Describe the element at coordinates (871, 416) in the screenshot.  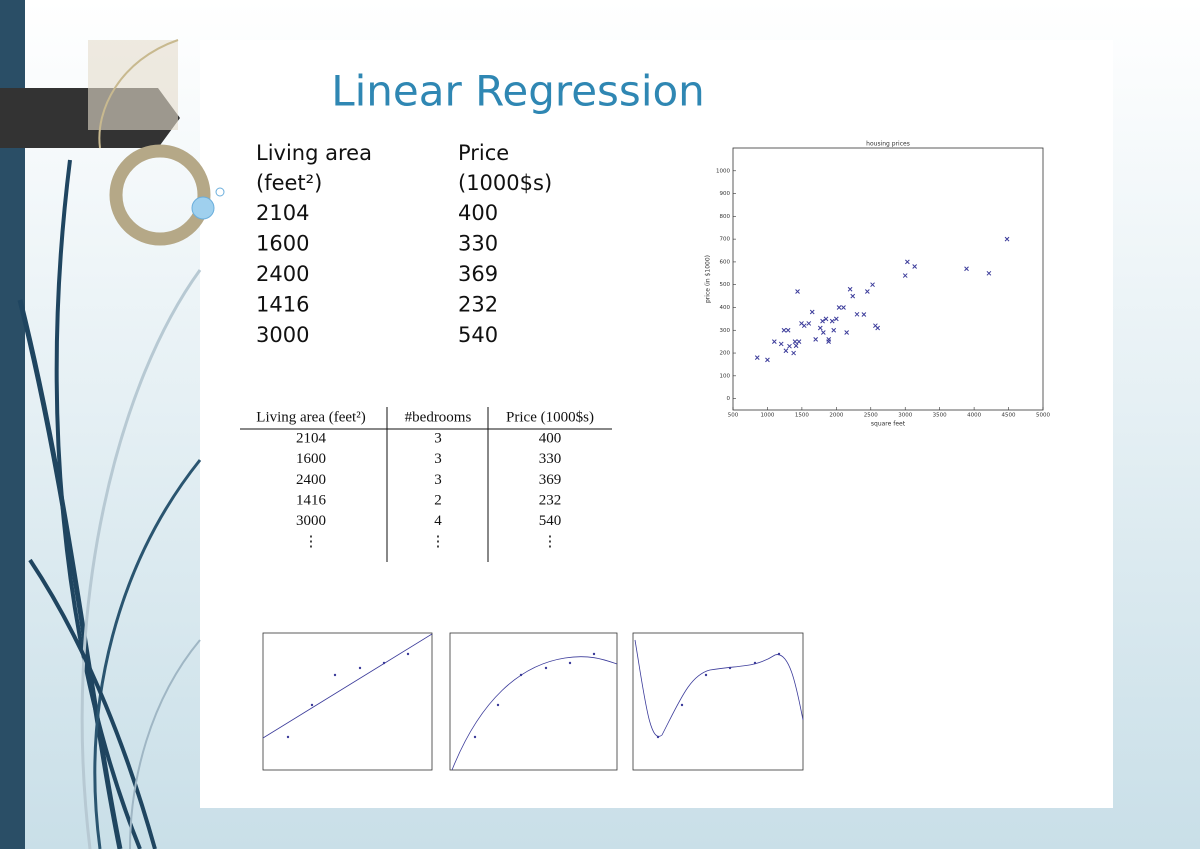
I see `x-tick-label: 2500` at that location.